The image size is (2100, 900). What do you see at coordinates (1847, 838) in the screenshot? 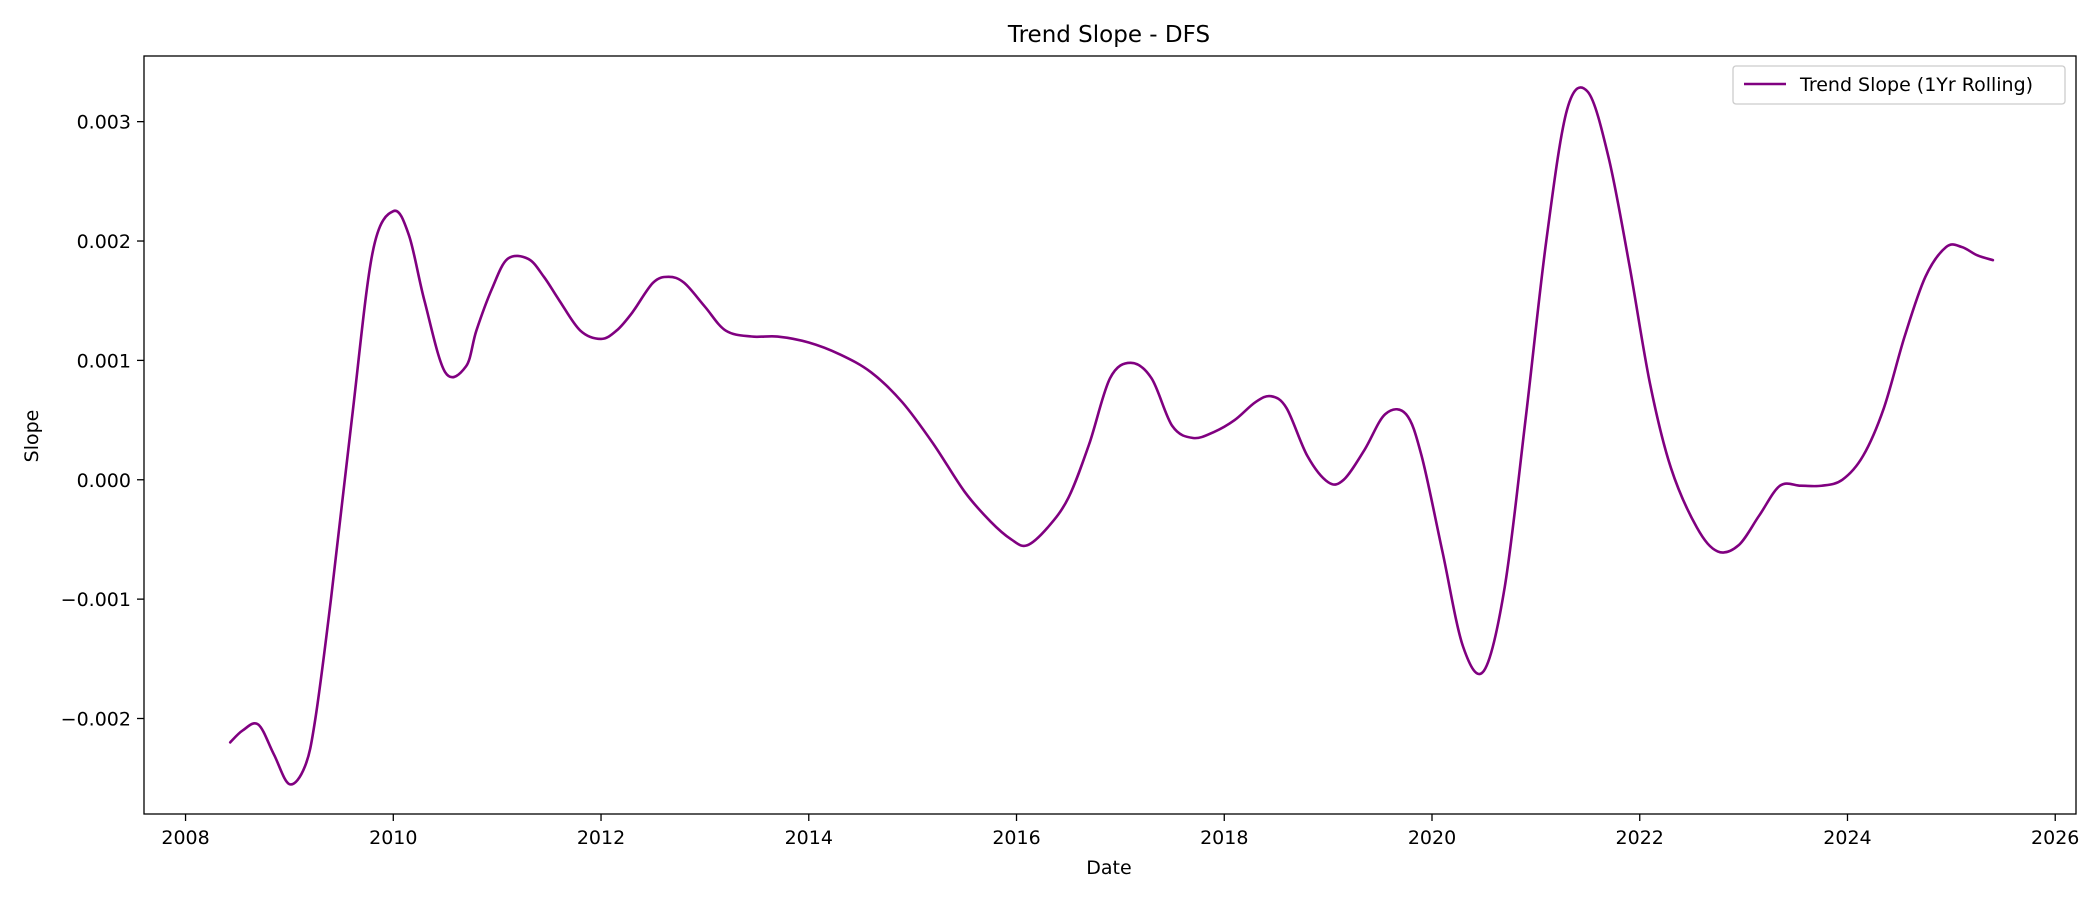
I see `x-tick-label: 2024` at bounding box center [1847, 838].